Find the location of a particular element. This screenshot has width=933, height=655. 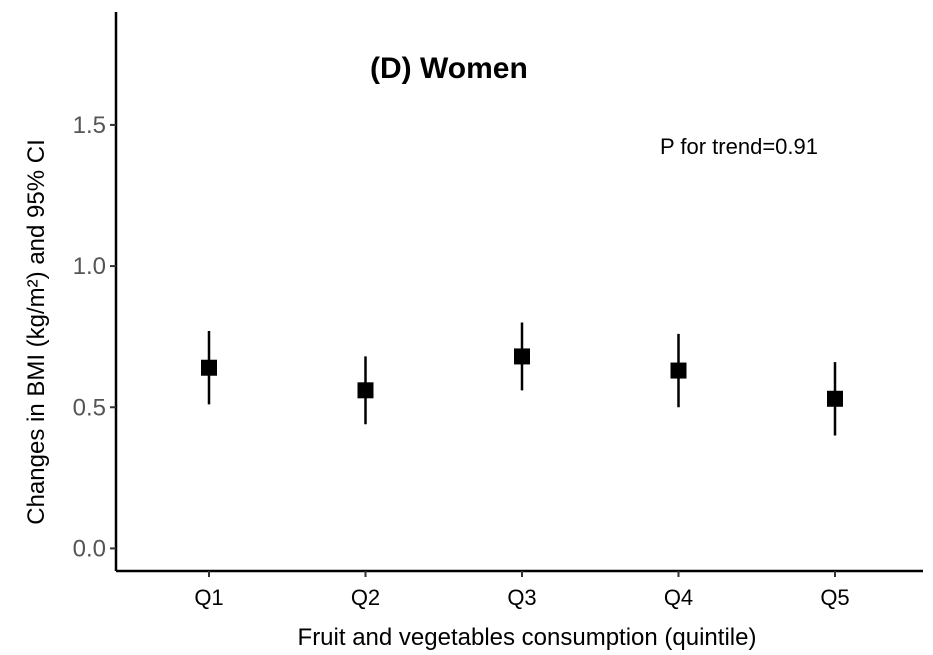

p-trend-annotation: P for trend=0.91 is located at coordinates (739, 146).